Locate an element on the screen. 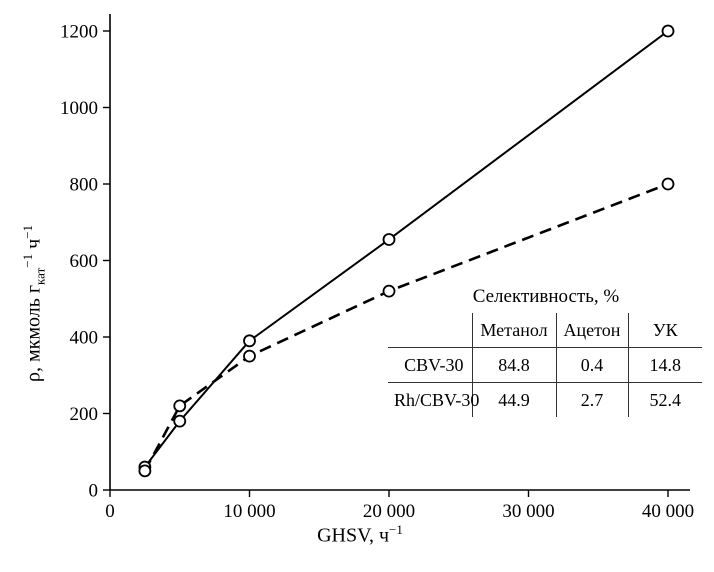  y-axis-label-text: ρ, мкмоль г is located at coordinates (33, 333).